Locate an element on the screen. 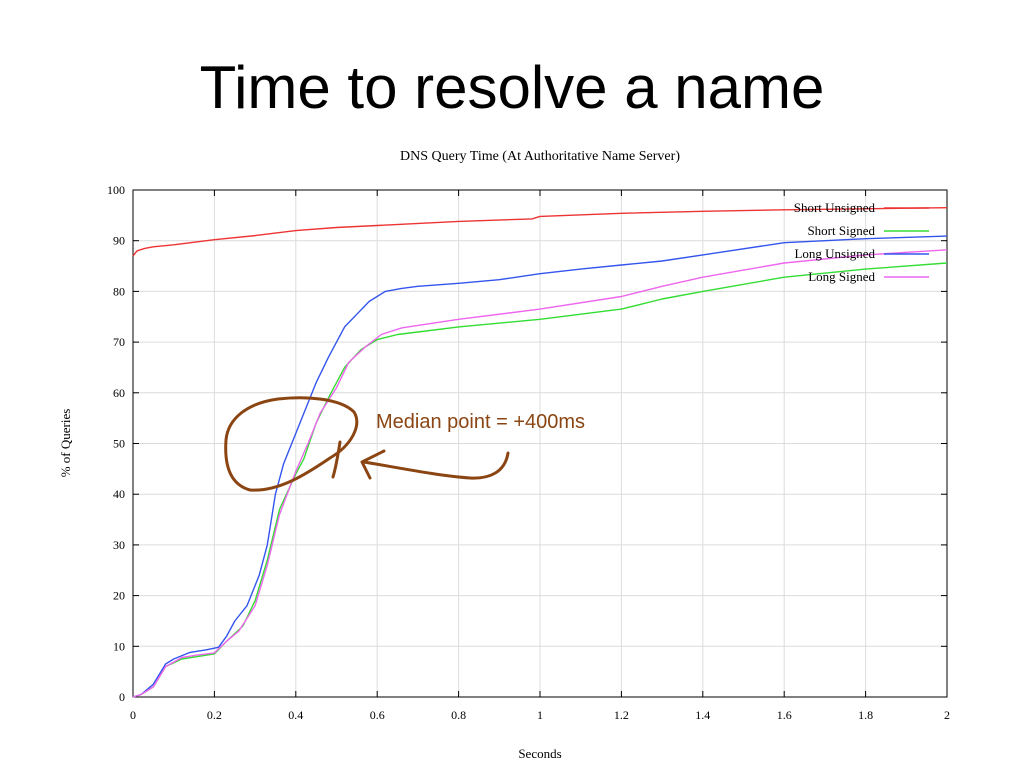  x-tick-label: 0.6 is located at coordinates (377, 715).